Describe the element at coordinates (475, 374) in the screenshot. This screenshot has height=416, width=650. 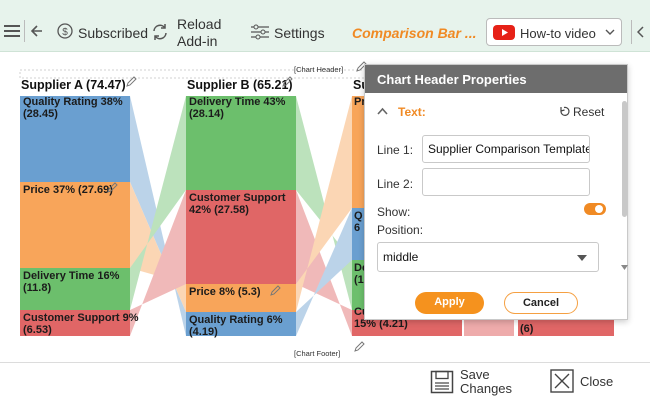
I see `save-label-line1: Save` at that location.